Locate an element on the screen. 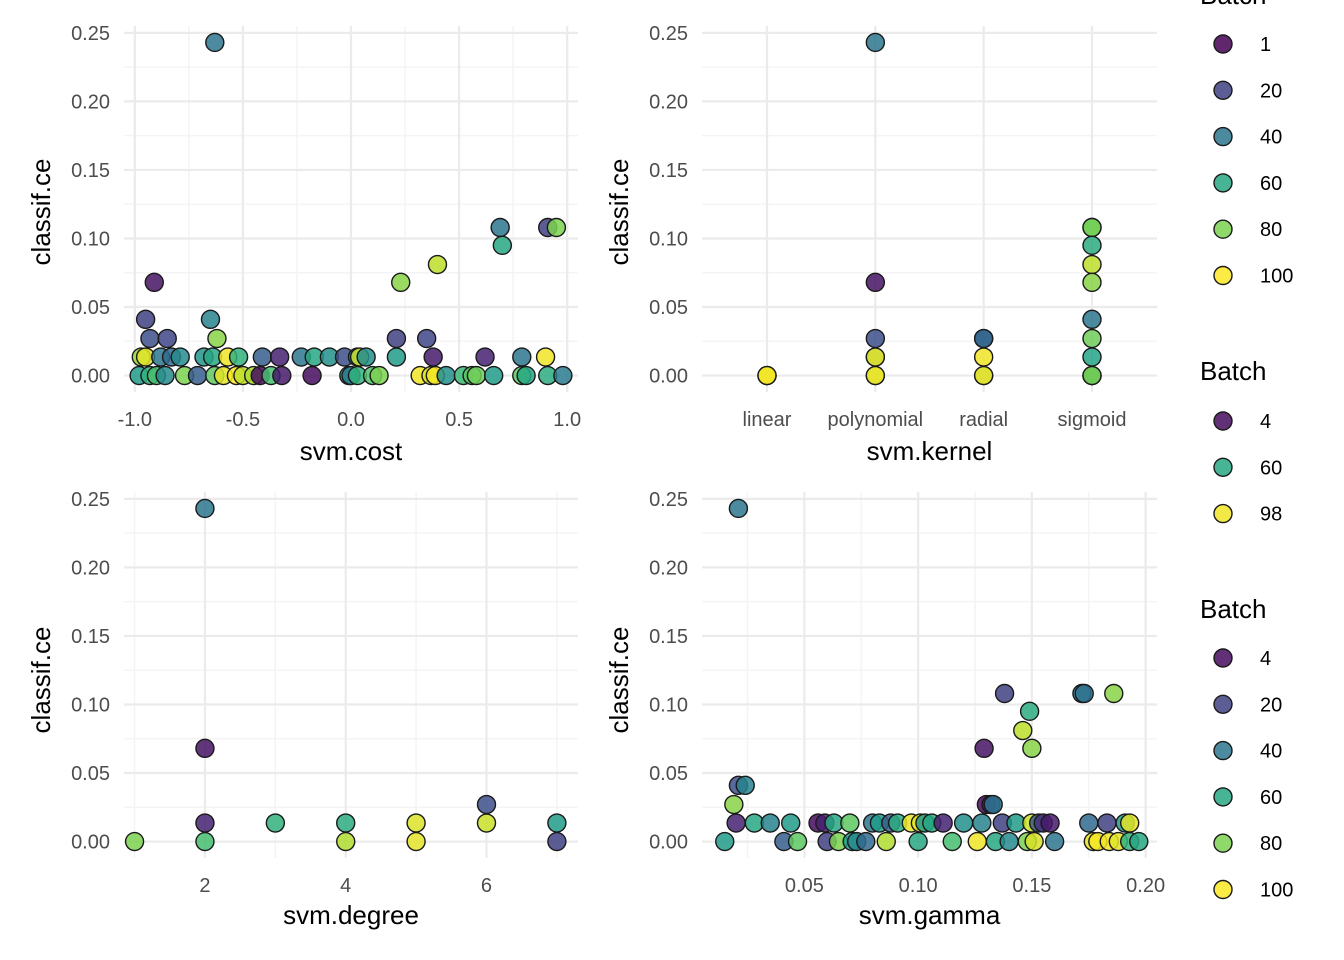  x-tick-label: sigmoid is located at coordinates (1092, 420).